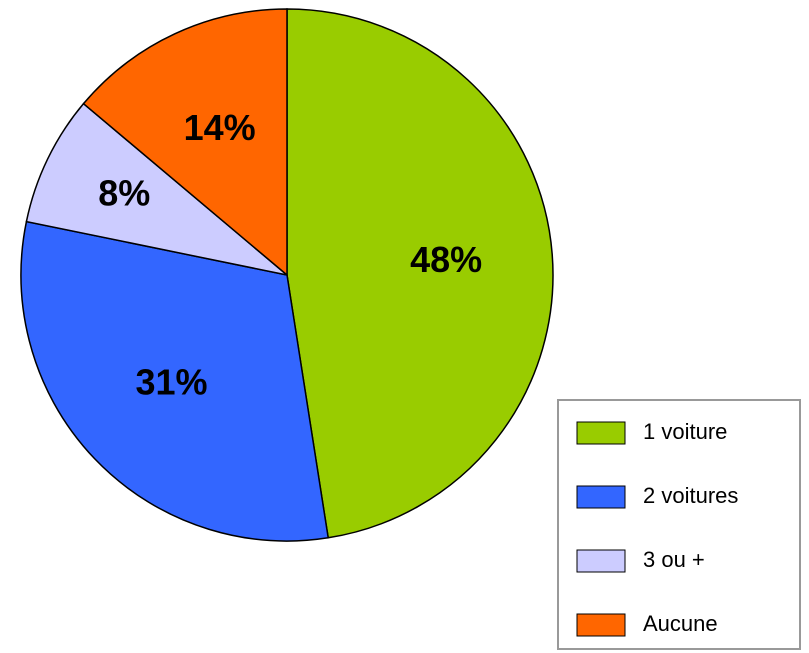  I want to click on legend-label: Aucune, so click(680, 623).